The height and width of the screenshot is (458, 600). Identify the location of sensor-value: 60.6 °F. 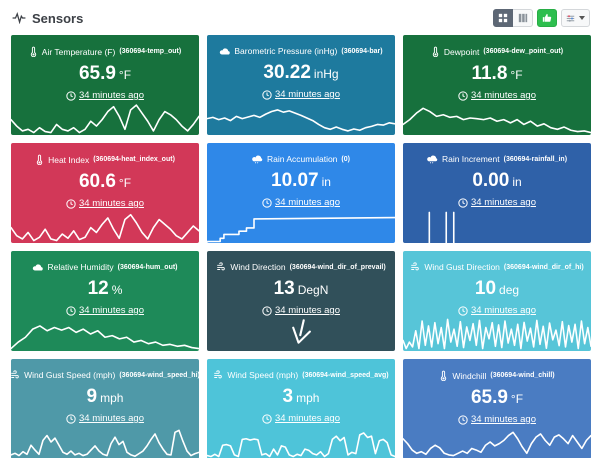
(105, 182).